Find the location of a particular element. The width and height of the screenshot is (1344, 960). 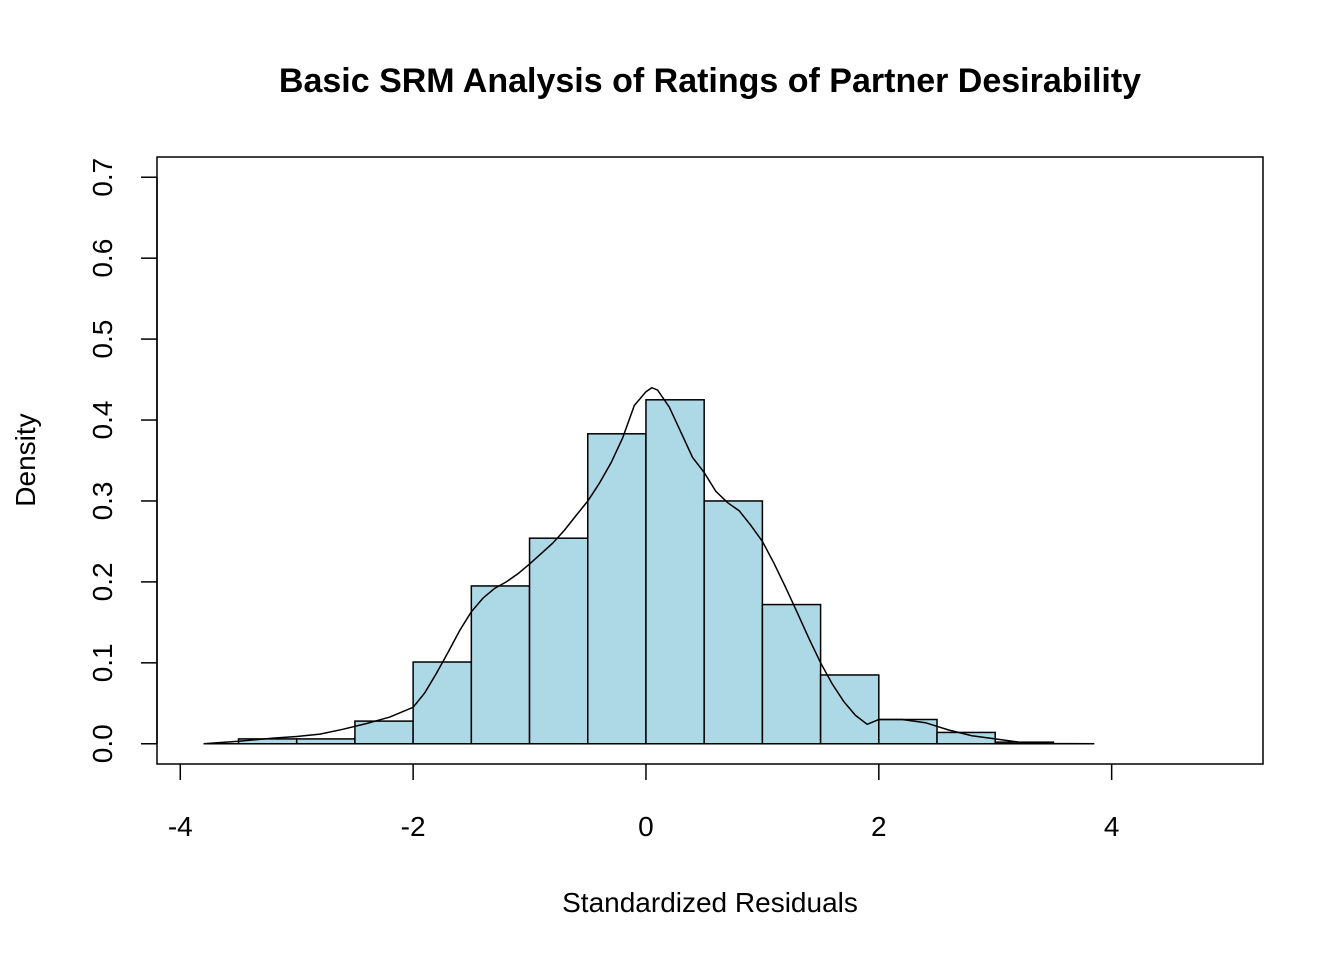

x-tick-label: 4 is located at coordinates (1112, 826).